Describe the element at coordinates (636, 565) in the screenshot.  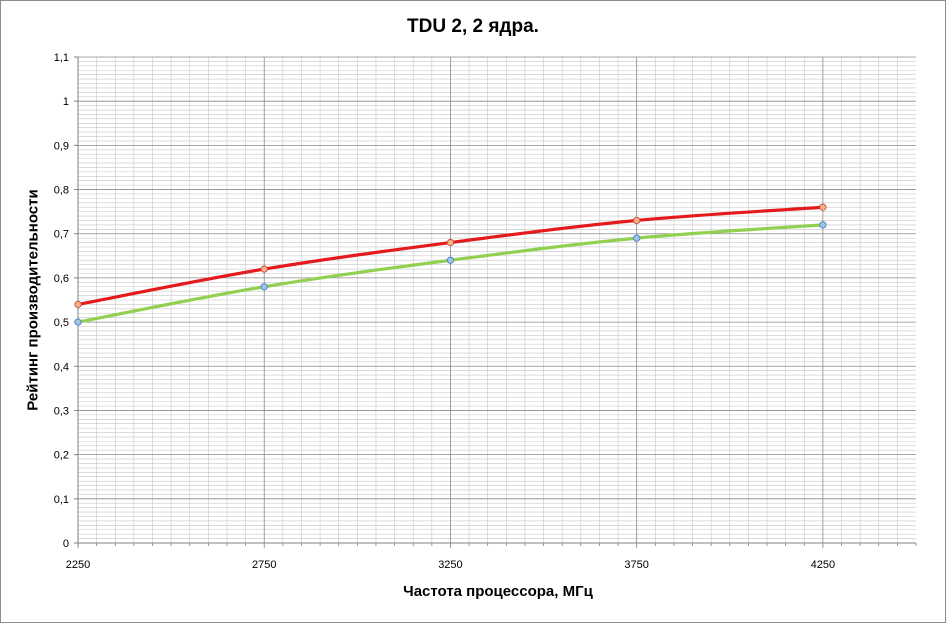
I see `x-tick-label: 3750` at that location.